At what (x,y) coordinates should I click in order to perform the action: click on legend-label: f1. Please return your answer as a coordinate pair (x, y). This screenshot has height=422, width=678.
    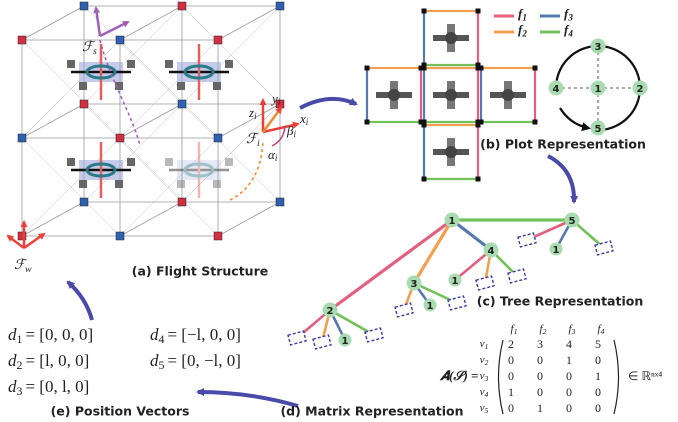
    Looking at the image, I should click on (522, 14).